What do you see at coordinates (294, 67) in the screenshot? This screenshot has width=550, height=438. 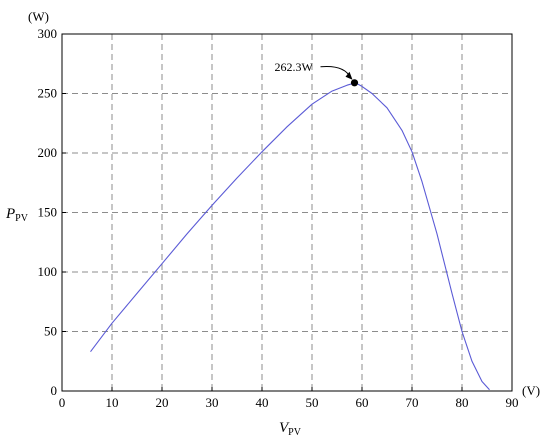 I see `peak-annotation-label: 262.3W` at bounding box center [294, 67].